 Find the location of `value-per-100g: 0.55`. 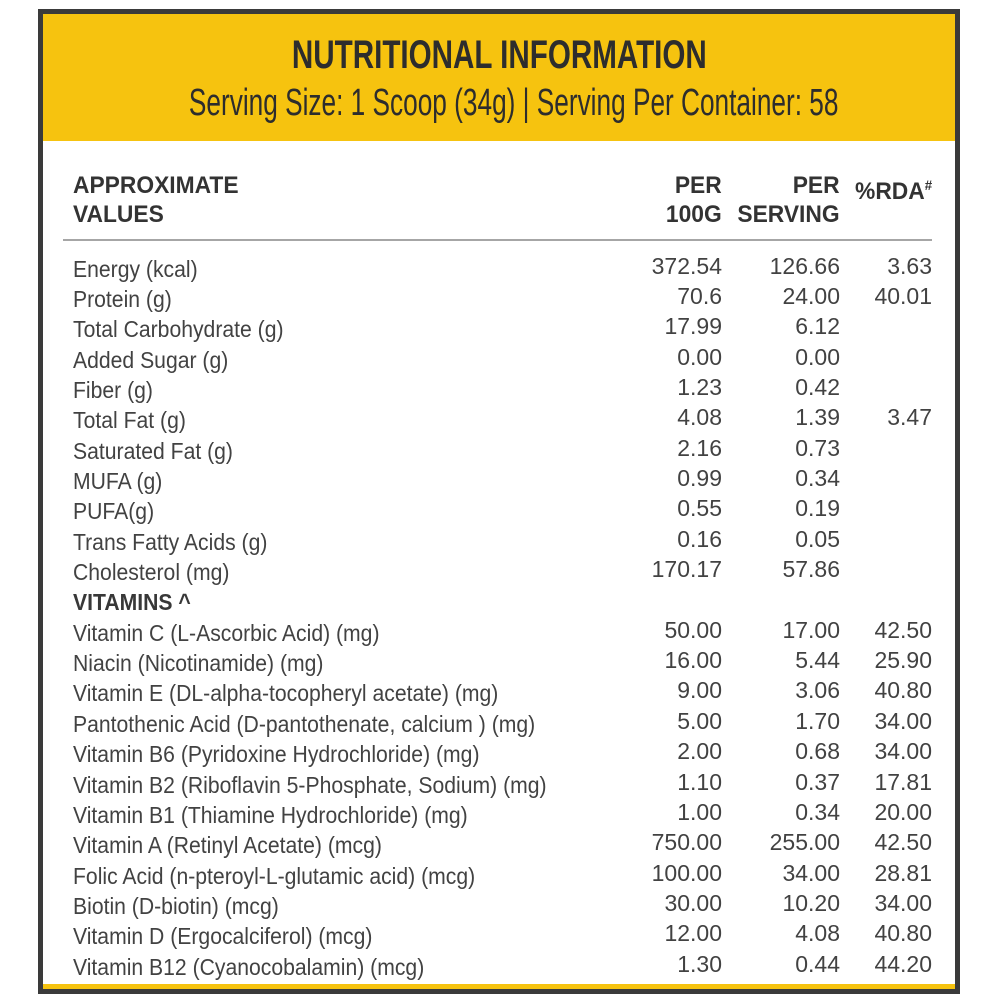

value-per-100g: 0.55 is located at coordinates (699, 508).